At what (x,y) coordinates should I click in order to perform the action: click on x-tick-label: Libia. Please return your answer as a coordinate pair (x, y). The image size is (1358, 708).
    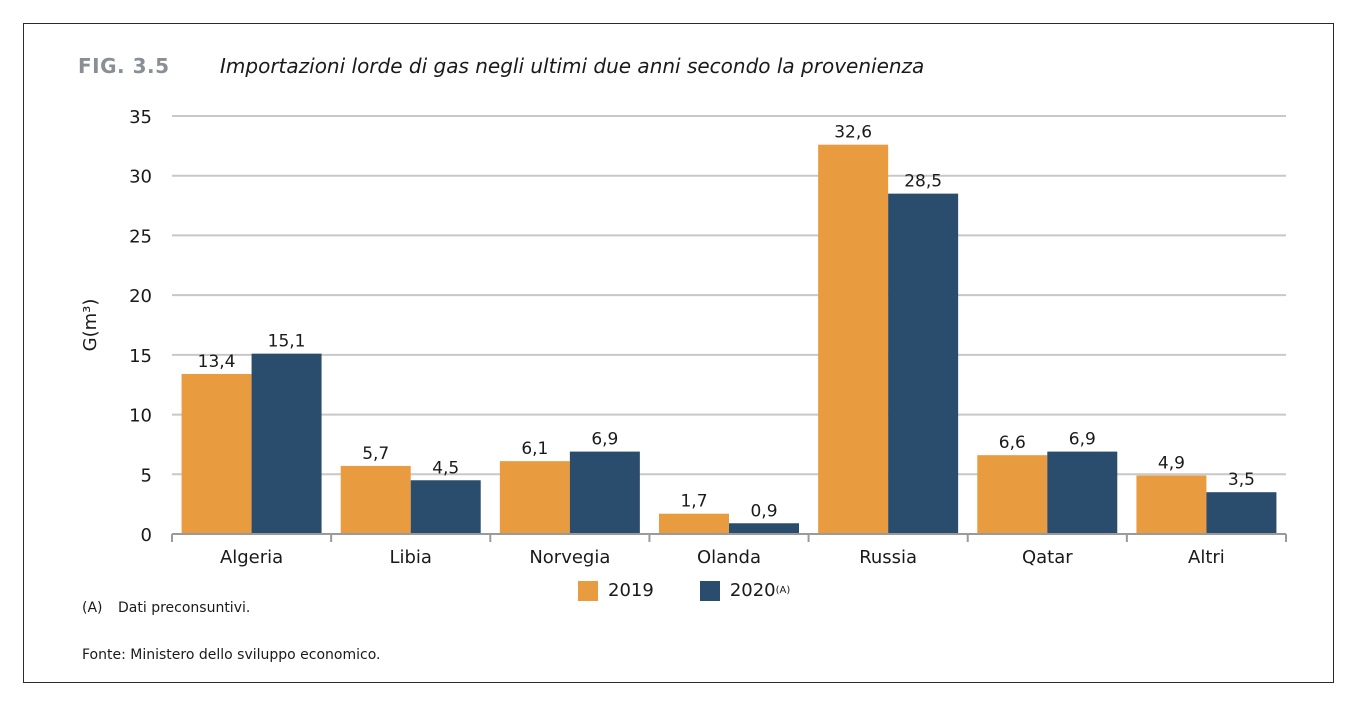
    Looking at the image, I should click on (410, 557).